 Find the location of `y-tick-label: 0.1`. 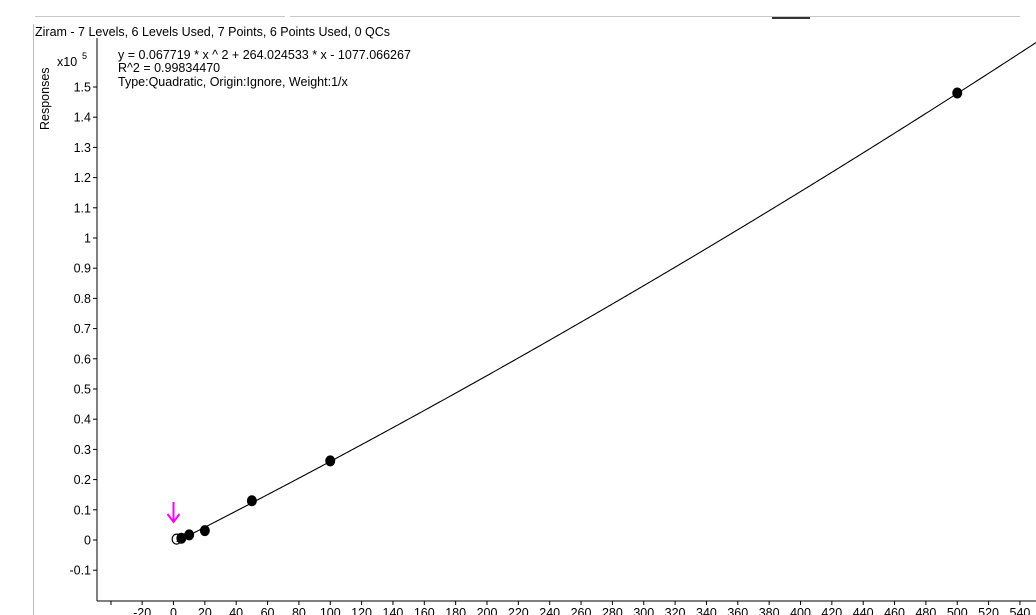

y-tick-label: 0.1 is located at coordinates (82, 510).